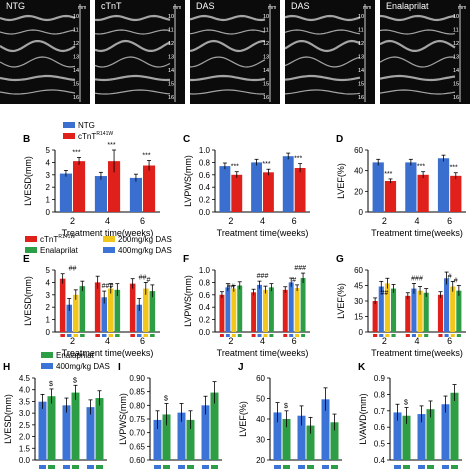  What do you see at coordinates (260, 419) in the screenshot?
I see `y-tick-label: 40` at bounding box center [260, 419].